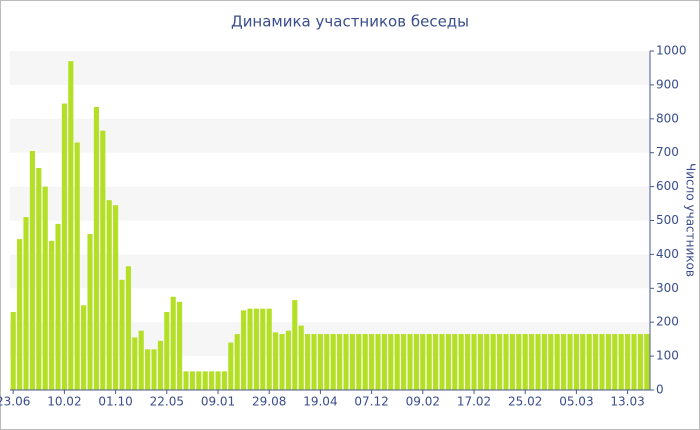 This screenshot has height=430, width=700. Describe the element at coordinates (350, 22) in the screenshot. I see `chart-title: Динамика участников беседы` at that location.